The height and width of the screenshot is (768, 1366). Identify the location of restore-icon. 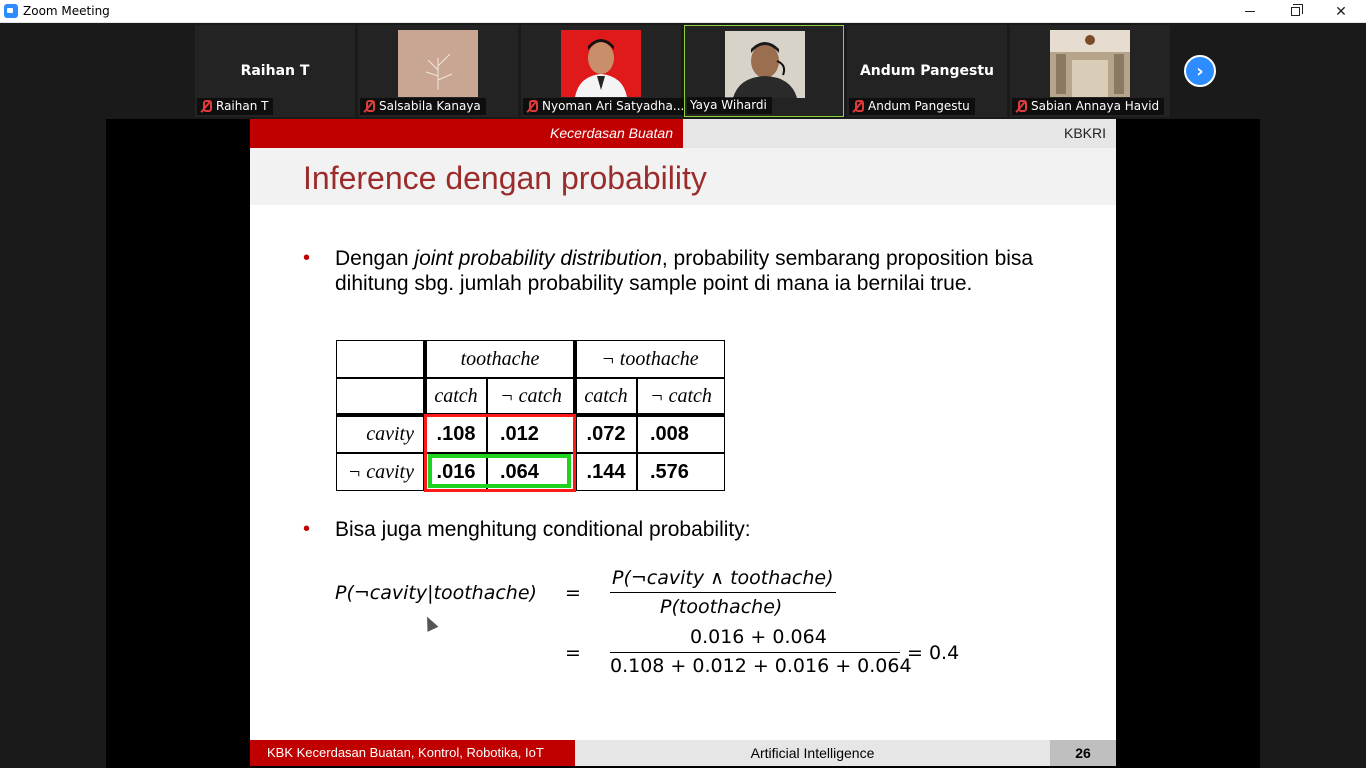
(1296, 10).